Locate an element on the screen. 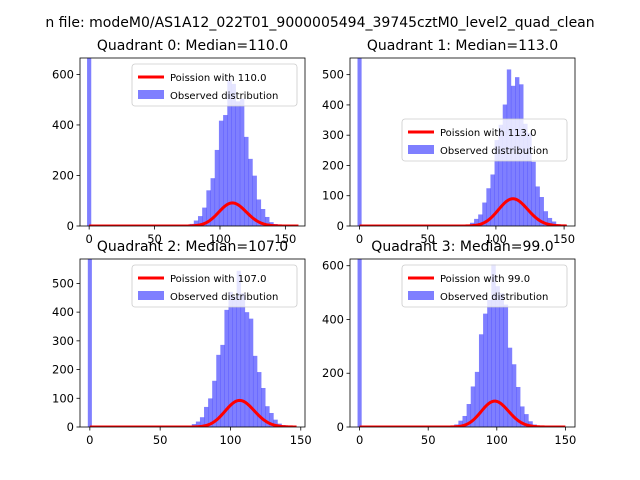 This screenshot has width=640, height=480. axes-frame is located at coordinates (192, 343).